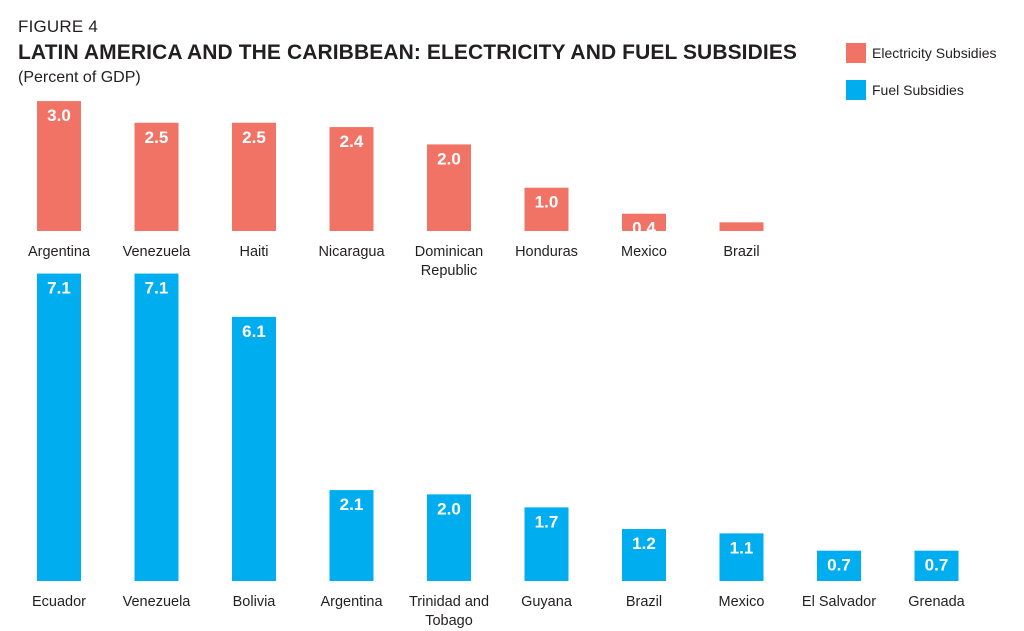 Image resolution: width=1024 pixels, height=631 pixels. Describe the element at coordinates (351, 252) in the screenshot. I see `category-label-electricity-3: Nicaragua` at that location.